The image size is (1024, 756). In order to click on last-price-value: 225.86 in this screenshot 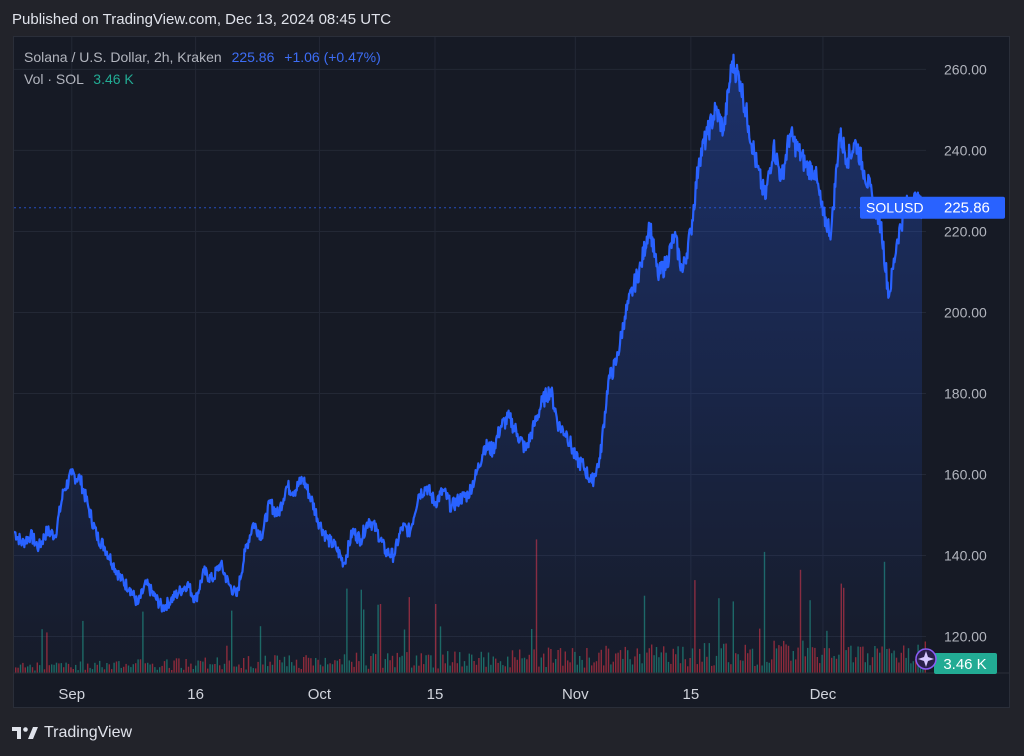, I will do `click(967, 208)`.